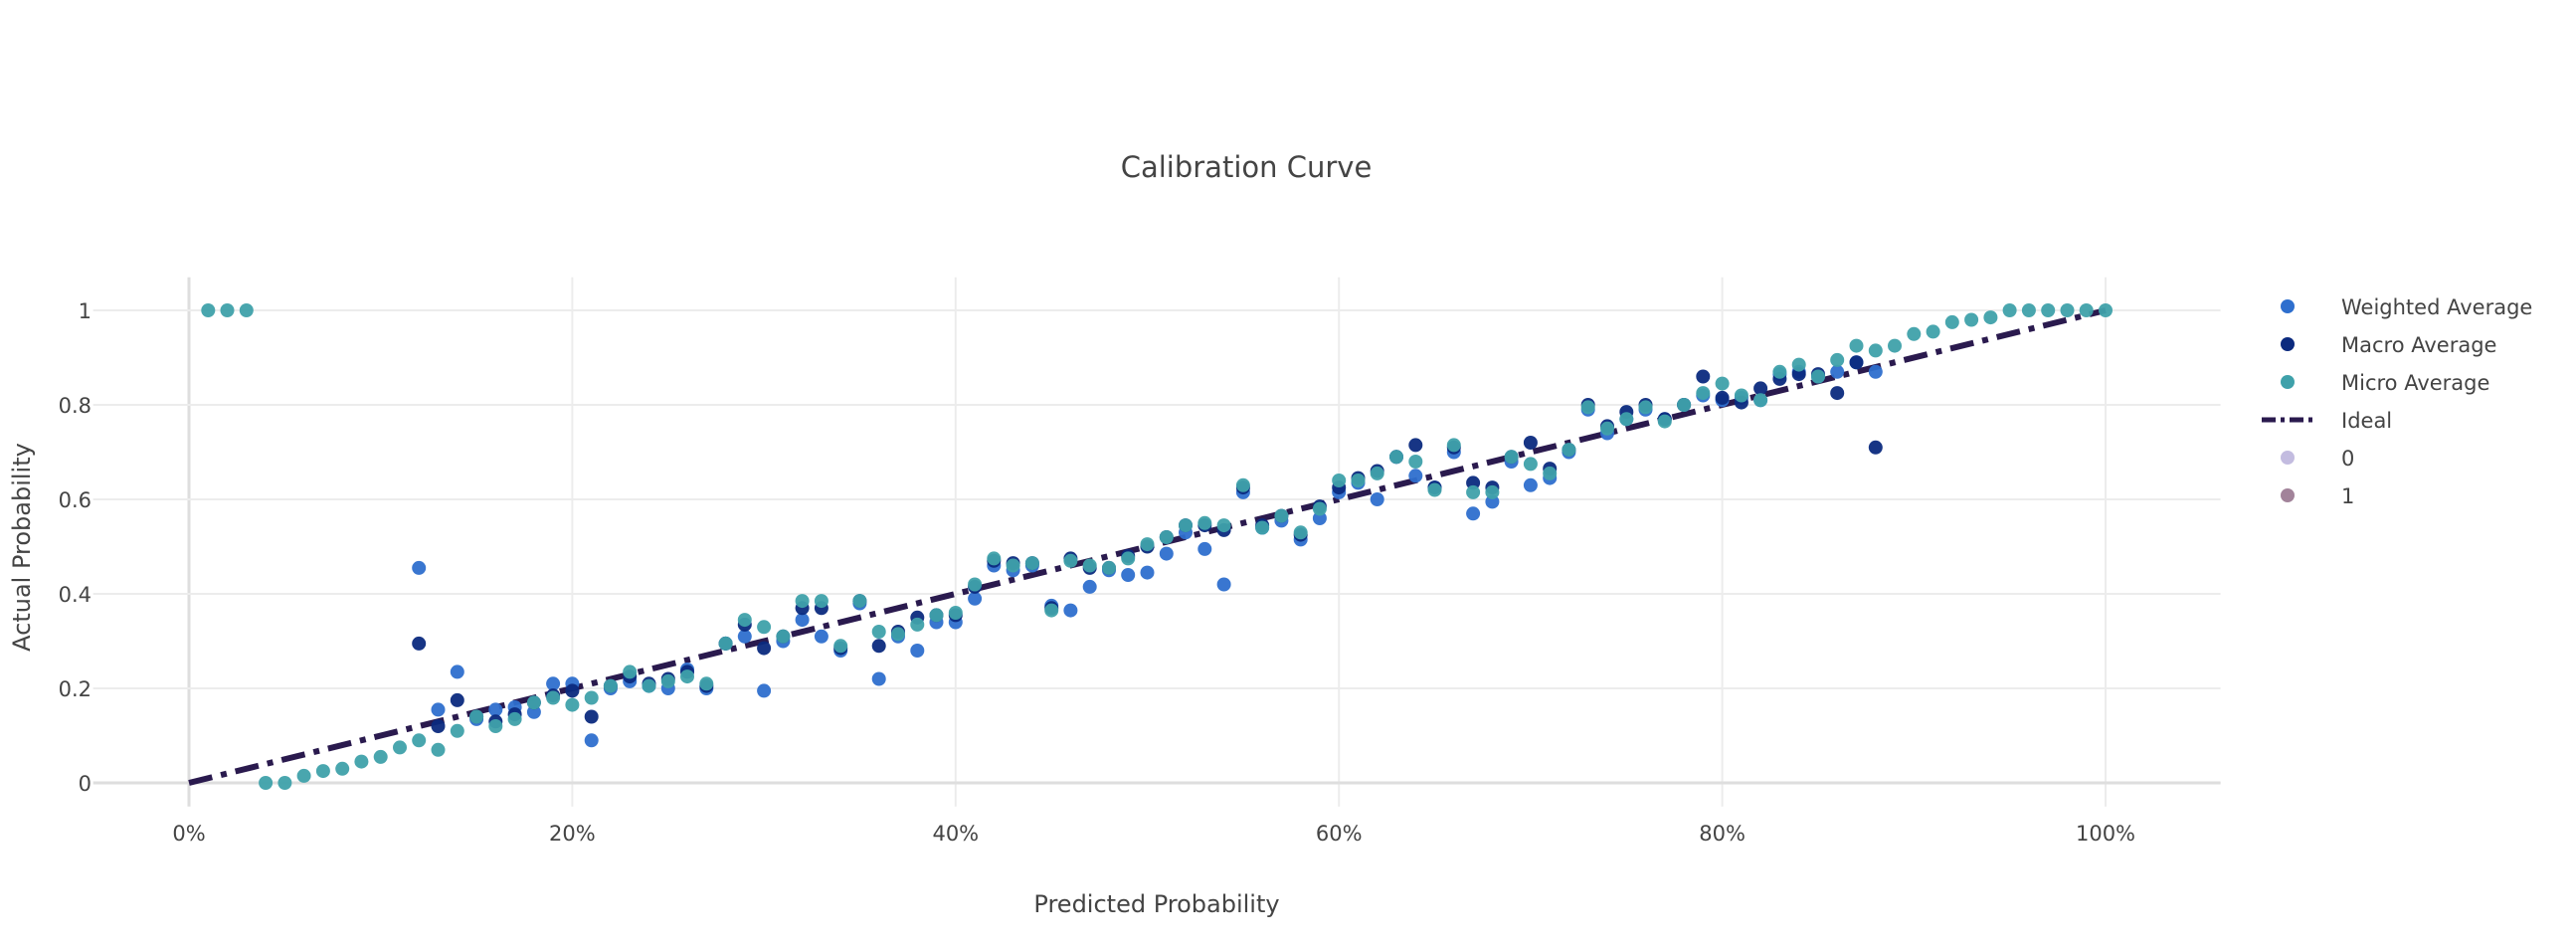  What do you see at coordinates (85, 311) in the screenshot?
I see `y-tick-label: 1` at bounding box center [85, 311].